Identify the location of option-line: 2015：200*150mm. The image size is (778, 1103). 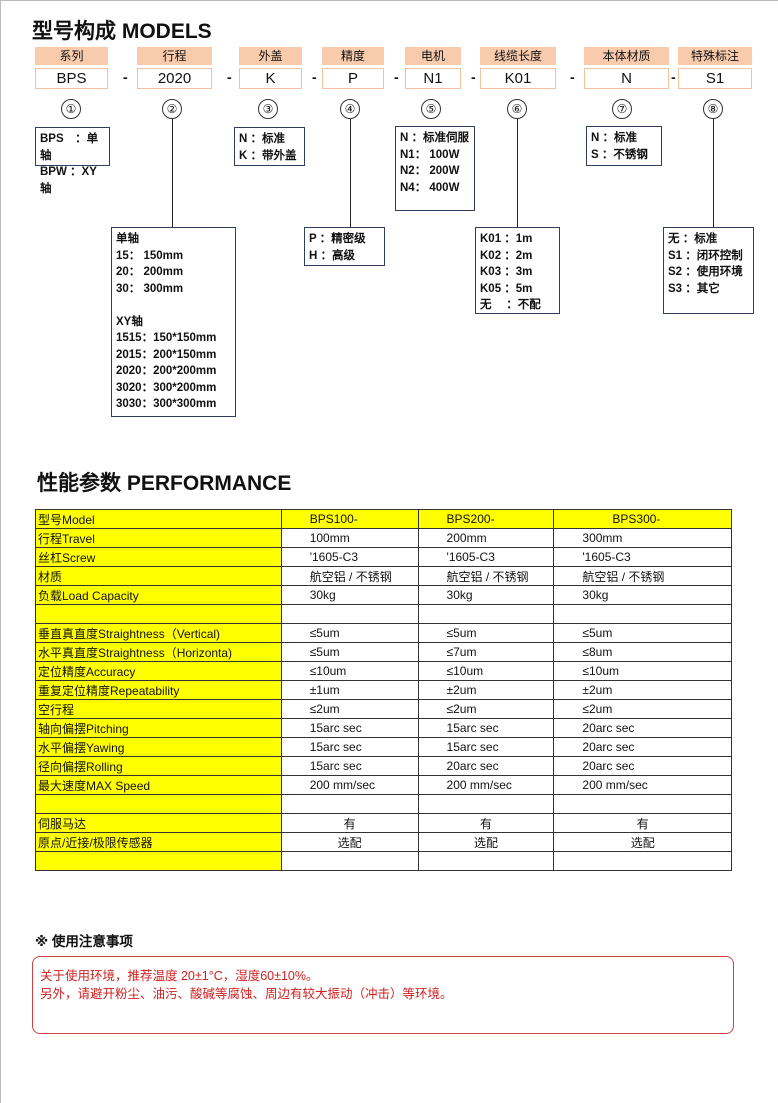
(166, 354).